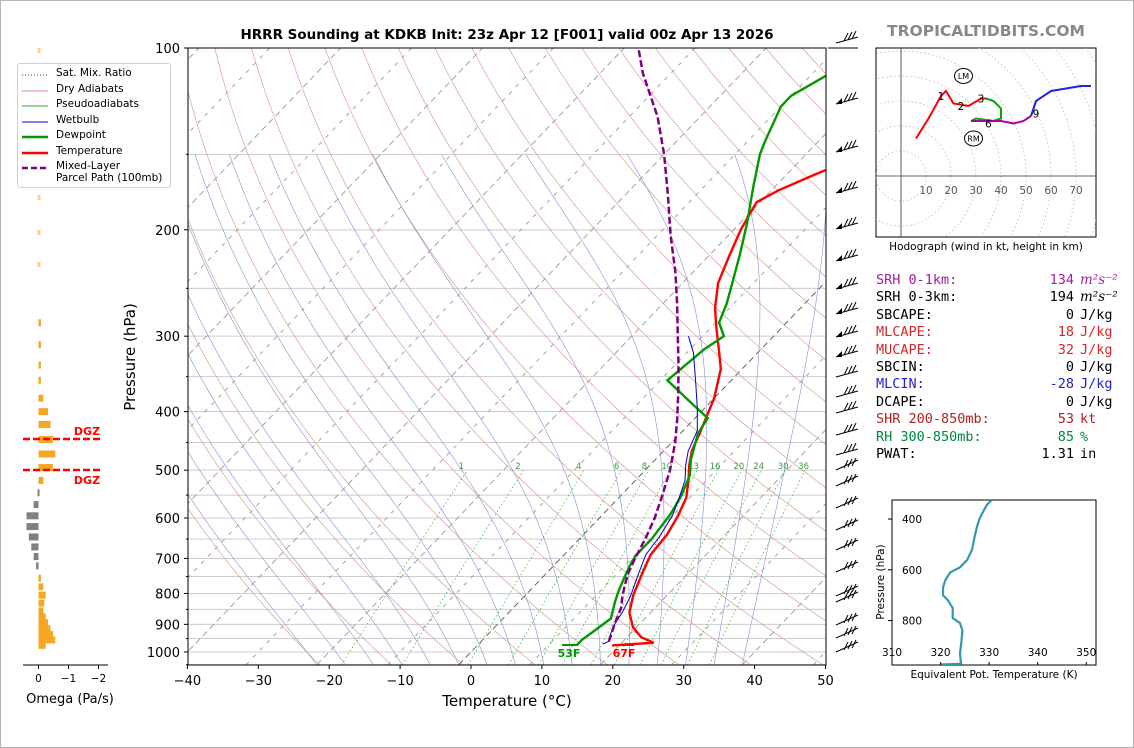 The height and width of the screenshot is (748, 1134). What do you see at coordinates (904, 314) in the screenshot?
I see `stat-label: SBCAPE:` at bounding box center [904, 314].